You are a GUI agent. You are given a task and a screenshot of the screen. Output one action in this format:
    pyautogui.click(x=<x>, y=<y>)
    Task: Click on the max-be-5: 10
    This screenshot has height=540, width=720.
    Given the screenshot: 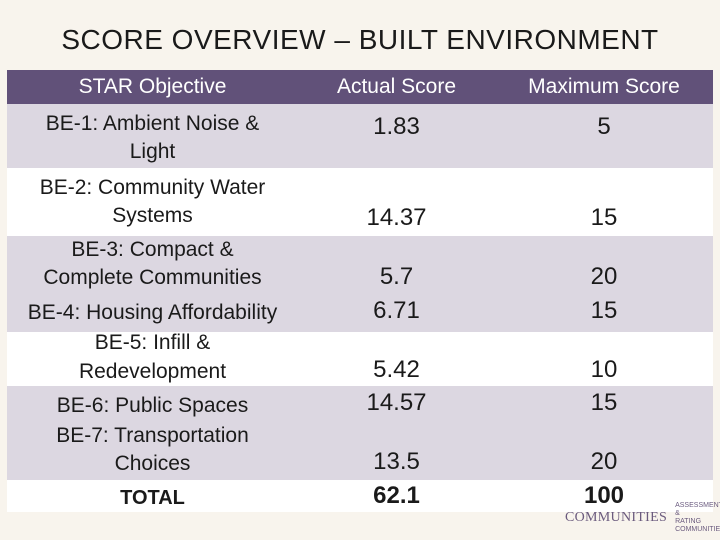 What is the action you would take?
    pyautogui.click(x=604, y=369)
    